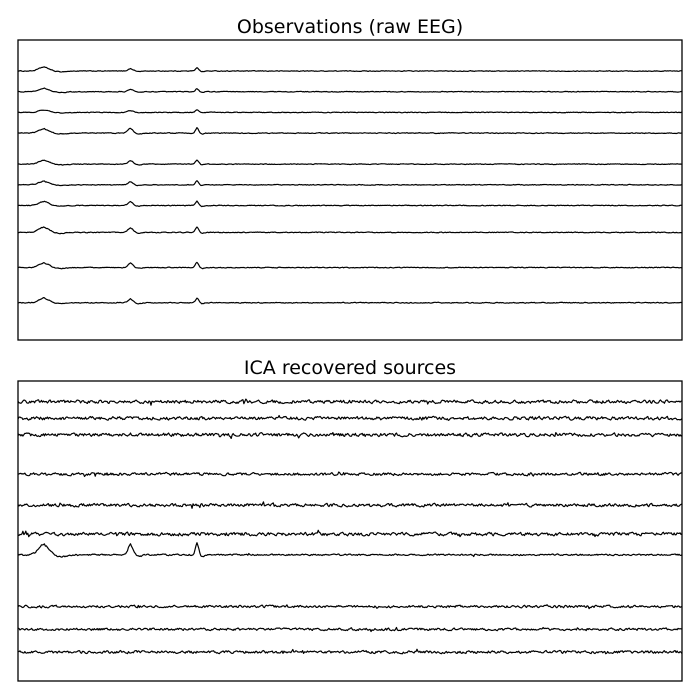  I want to click on panel-1-title: Observations (raw EEG), so click(350, 27).